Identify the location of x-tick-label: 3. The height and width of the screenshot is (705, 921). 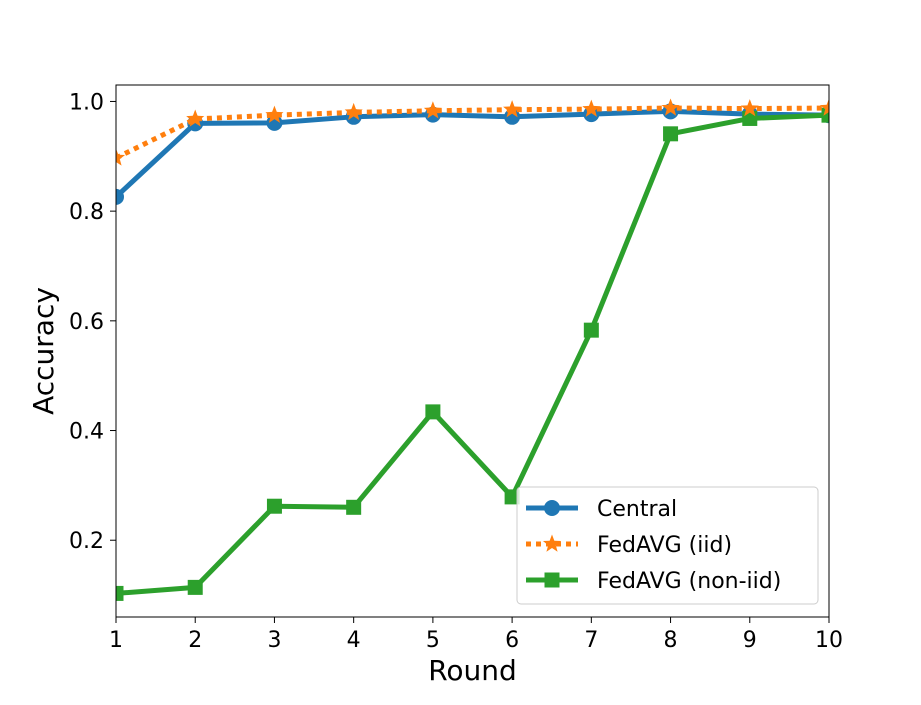
(274, 640).